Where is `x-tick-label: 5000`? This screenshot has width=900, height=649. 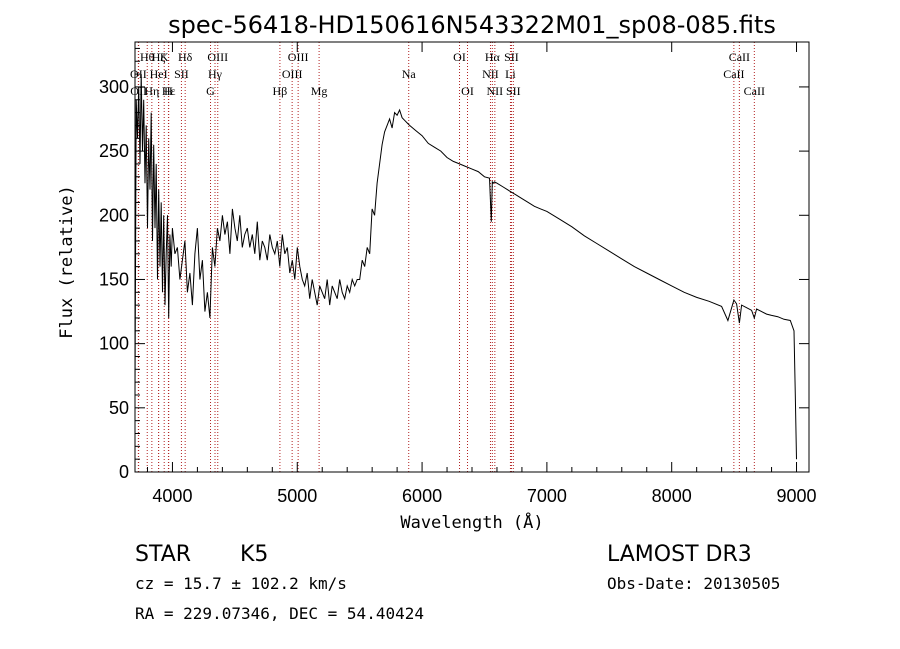 x-tick-label: 5000 is located at coordinates (297, 496).